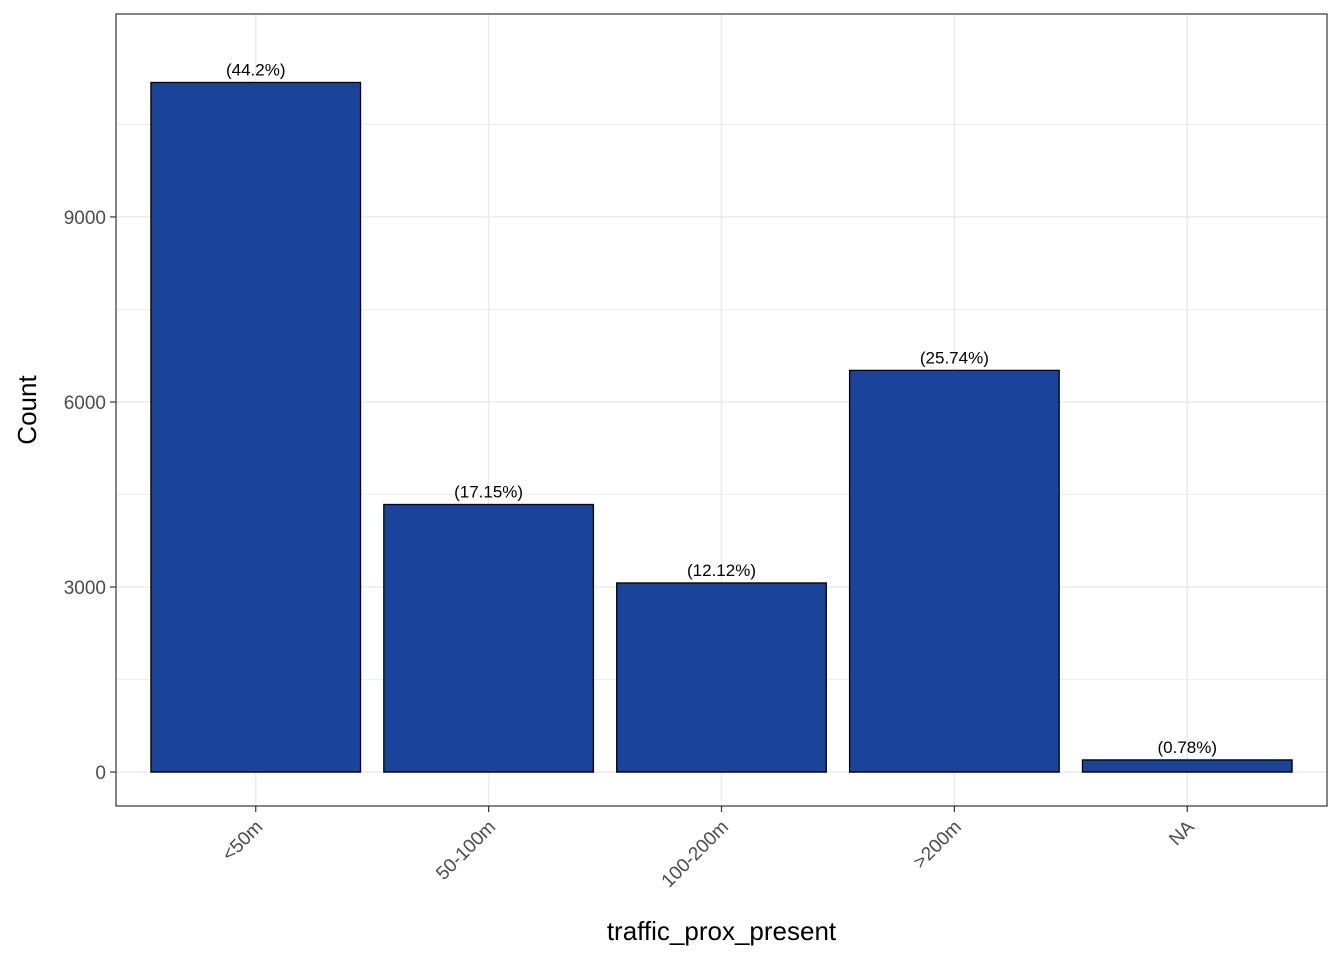 The height and width of the screenshot is (960, 1344). I want to click on x-tick-label: 50-100m, so click(466, 851).